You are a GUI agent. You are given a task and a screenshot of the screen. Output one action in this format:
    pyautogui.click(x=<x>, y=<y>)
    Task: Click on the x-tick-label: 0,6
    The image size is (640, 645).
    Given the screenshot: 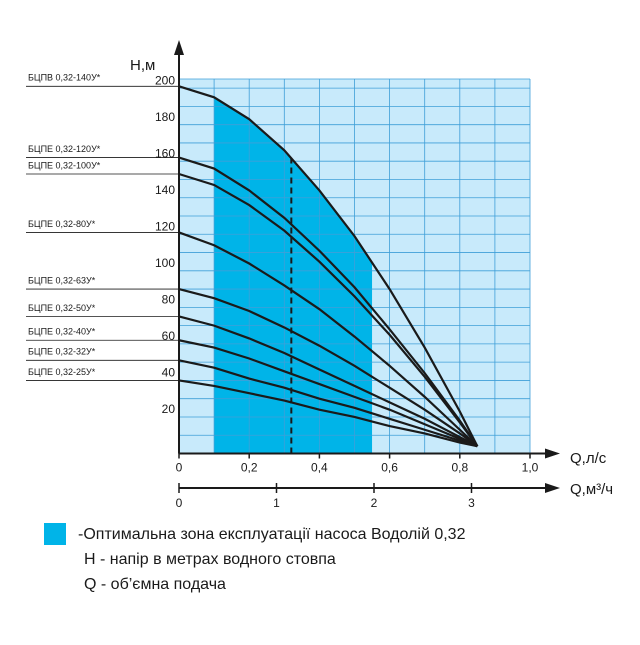 What is the action you would take?
    pyautogui.click(x=389, y=468)
    